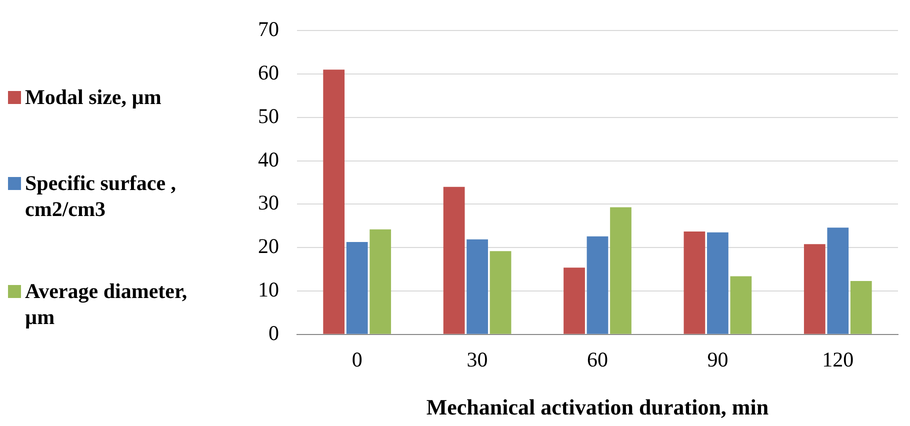  I want to click on x-axis-title: Mechanical activation duration, min, so click(597, 407).